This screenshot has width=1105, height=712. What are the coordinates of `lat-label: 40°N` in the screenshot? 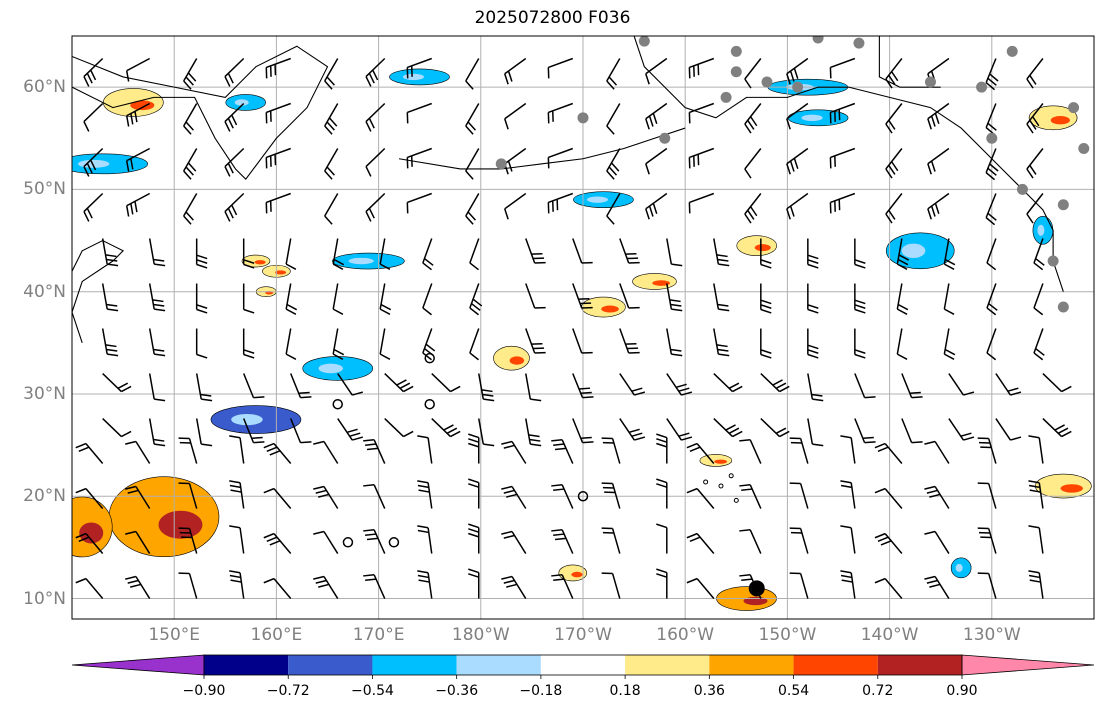 It's located at (44, 291).